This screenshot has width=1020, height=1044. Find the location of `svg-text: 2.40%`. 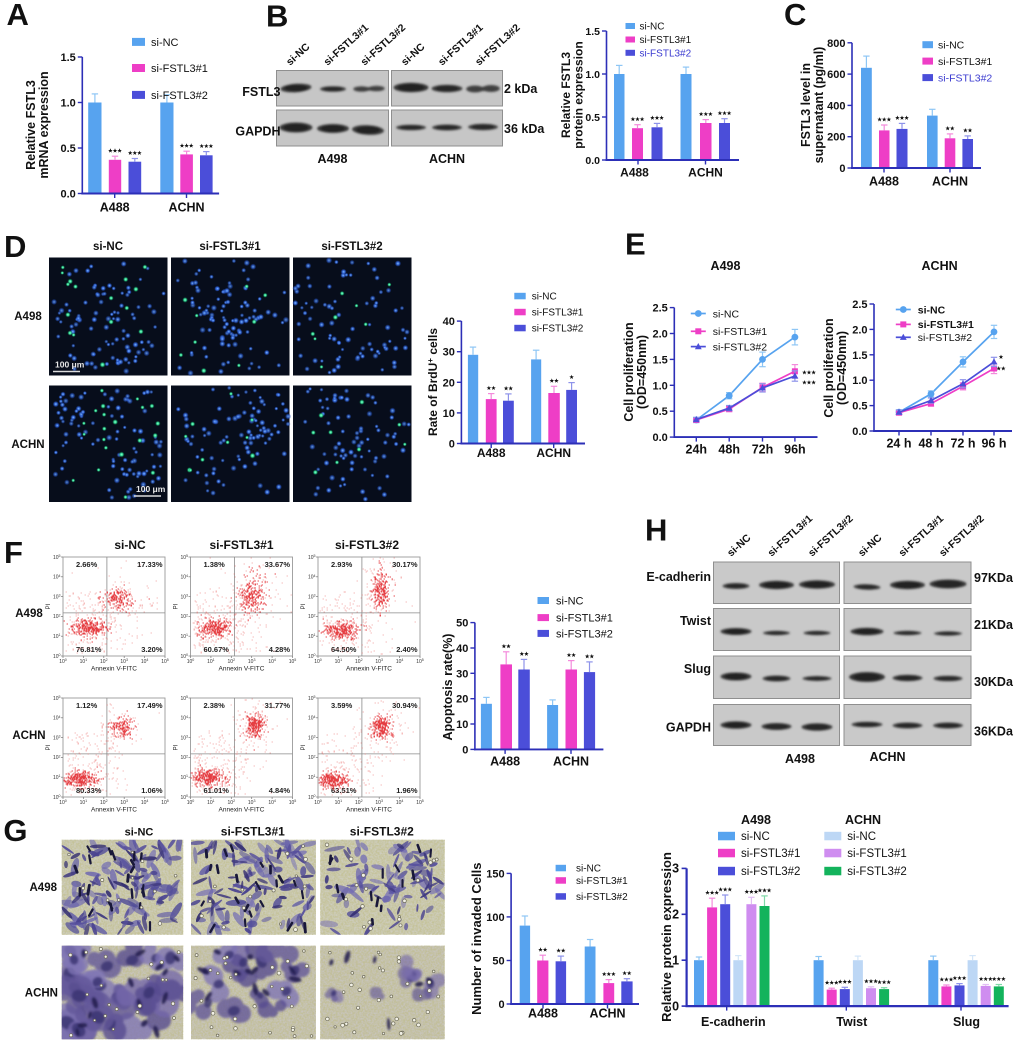

svg-text: 2.40% is located at coordinates (407, 649).